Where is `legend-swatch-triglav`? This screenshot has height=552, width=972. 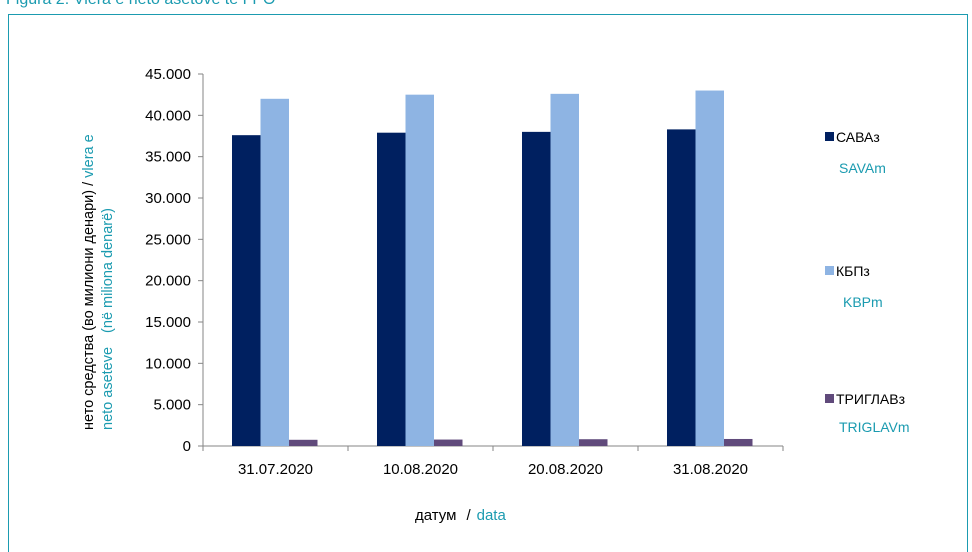 legend-swatch-triglav is located at coordinates (829, 399).